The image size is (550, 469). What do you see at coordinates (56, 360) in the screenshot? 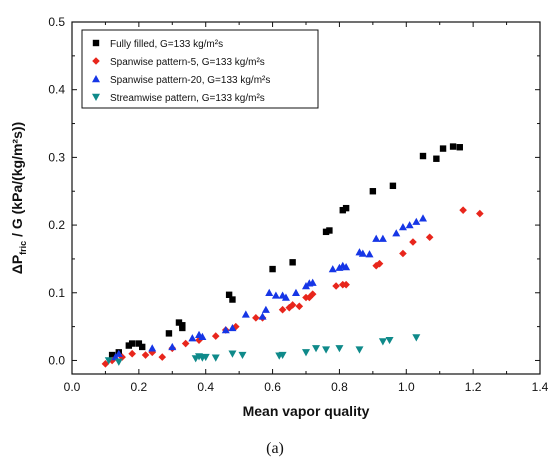
I see `y-tick-label: 0.0` at bounding box center [56, 360].